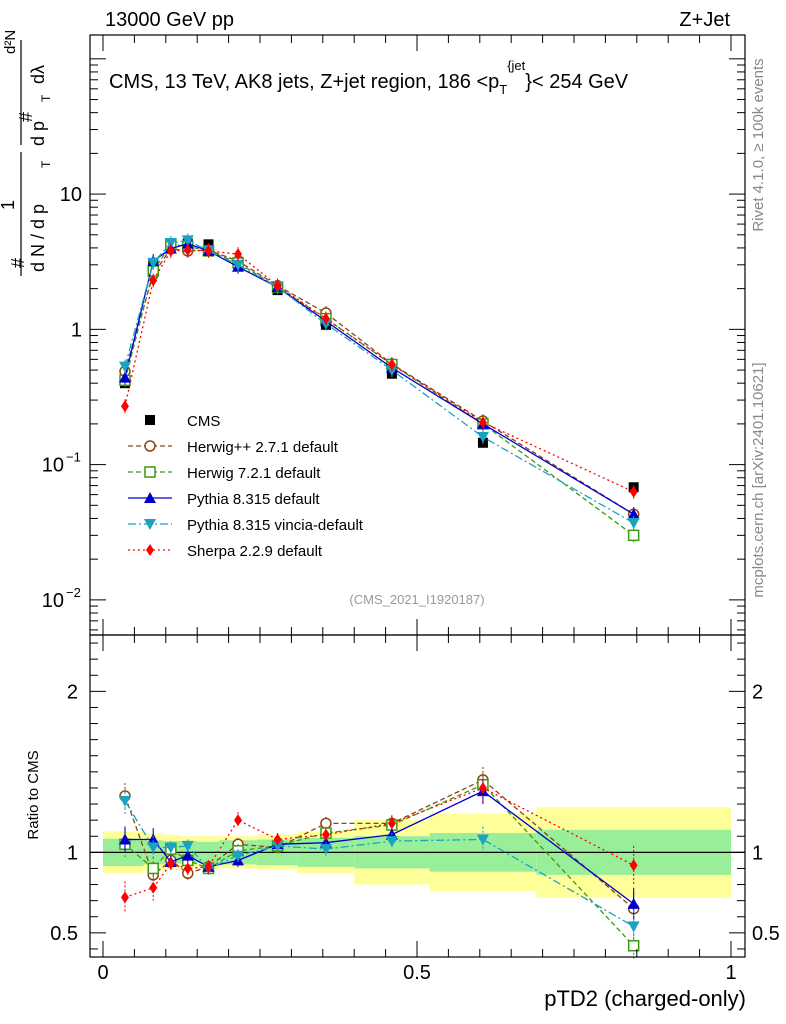 The image size is (786, 1024). Describe the element at coordinates (275, 525) in the screenshot. I see `legend-label: Pythia 8.315 vincia-default` at that location.